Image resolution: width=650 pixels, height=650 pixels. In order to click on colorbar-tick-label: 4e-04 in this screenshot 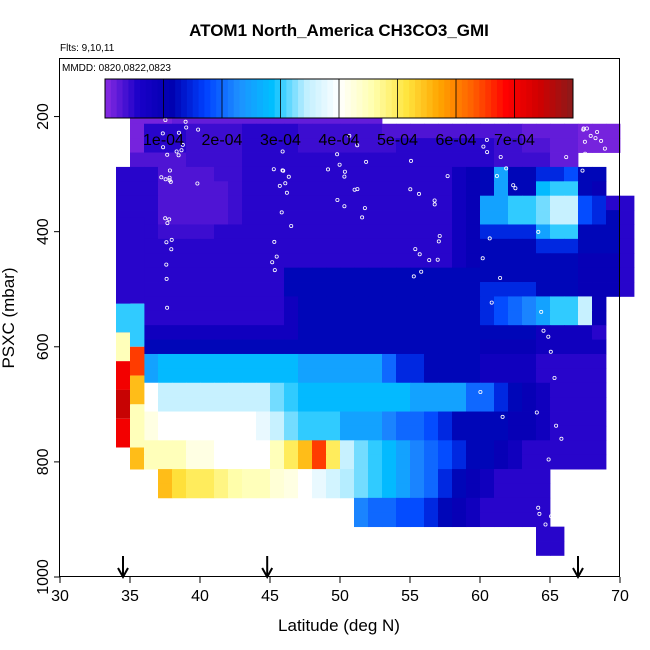, I will do `click(339, 140)`.